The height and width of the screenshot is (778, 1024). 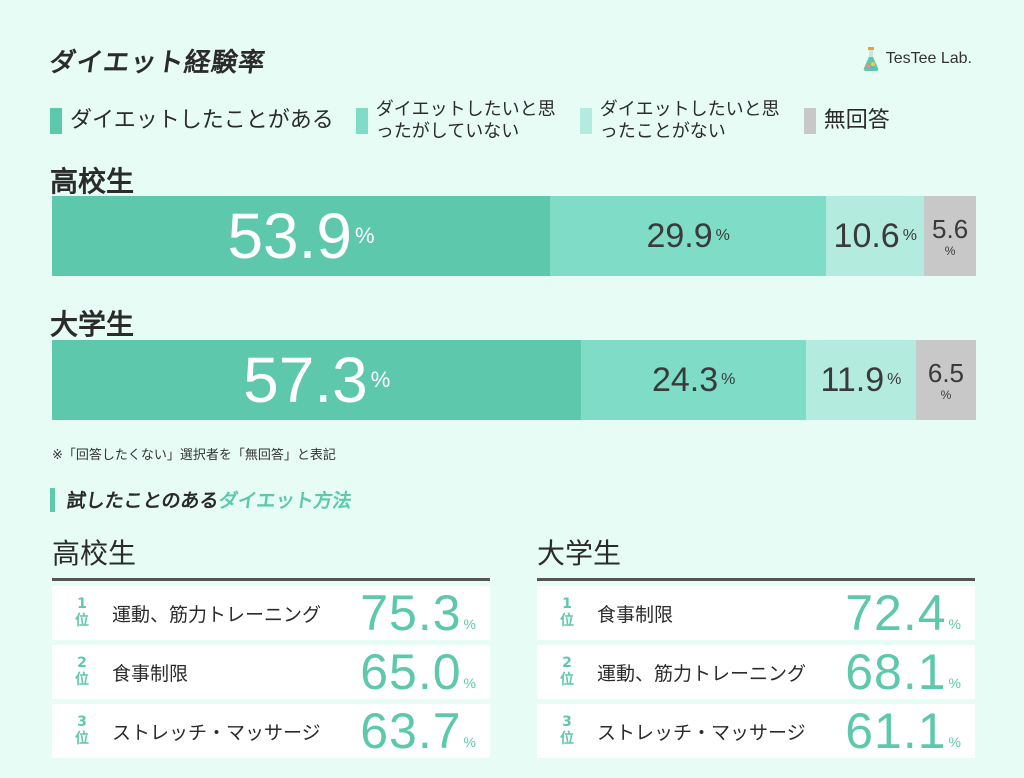 What do you see at coordinates (950, 228) in the screenshot?
I see `segment-value-label: 5.6` at bounding box center [950, 228].